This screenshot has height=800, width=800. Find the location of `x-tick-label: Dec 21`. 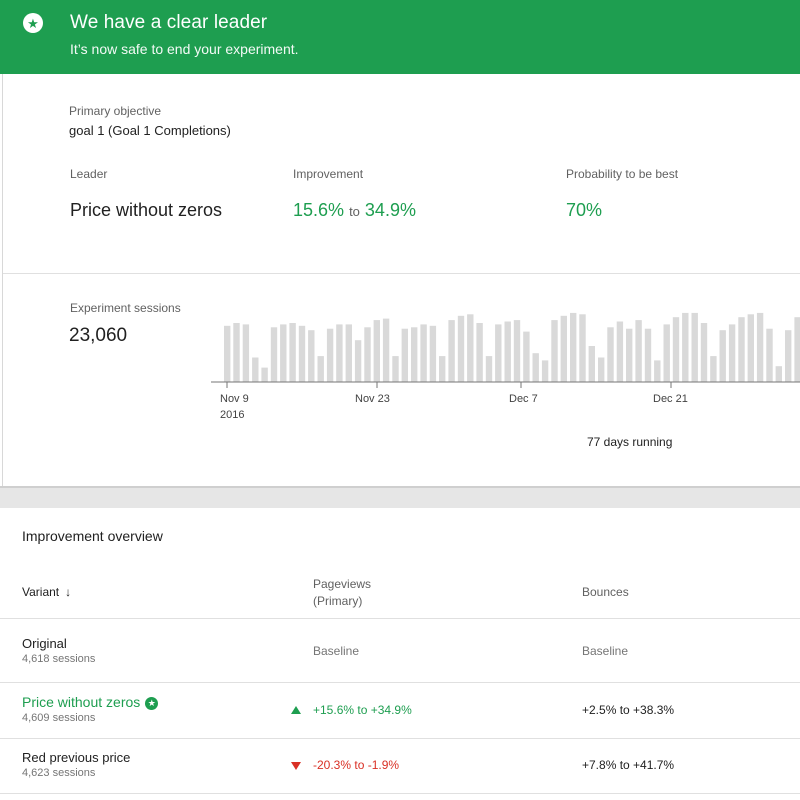

x-tick-label: Dec 21 is located at coordinates (670, 399).